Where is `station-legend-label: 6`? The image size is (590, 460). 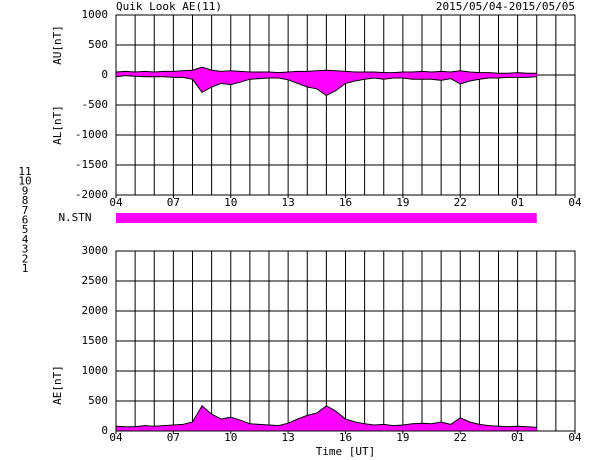 station-legend-label: 6 is located at coordinates (25, 220).